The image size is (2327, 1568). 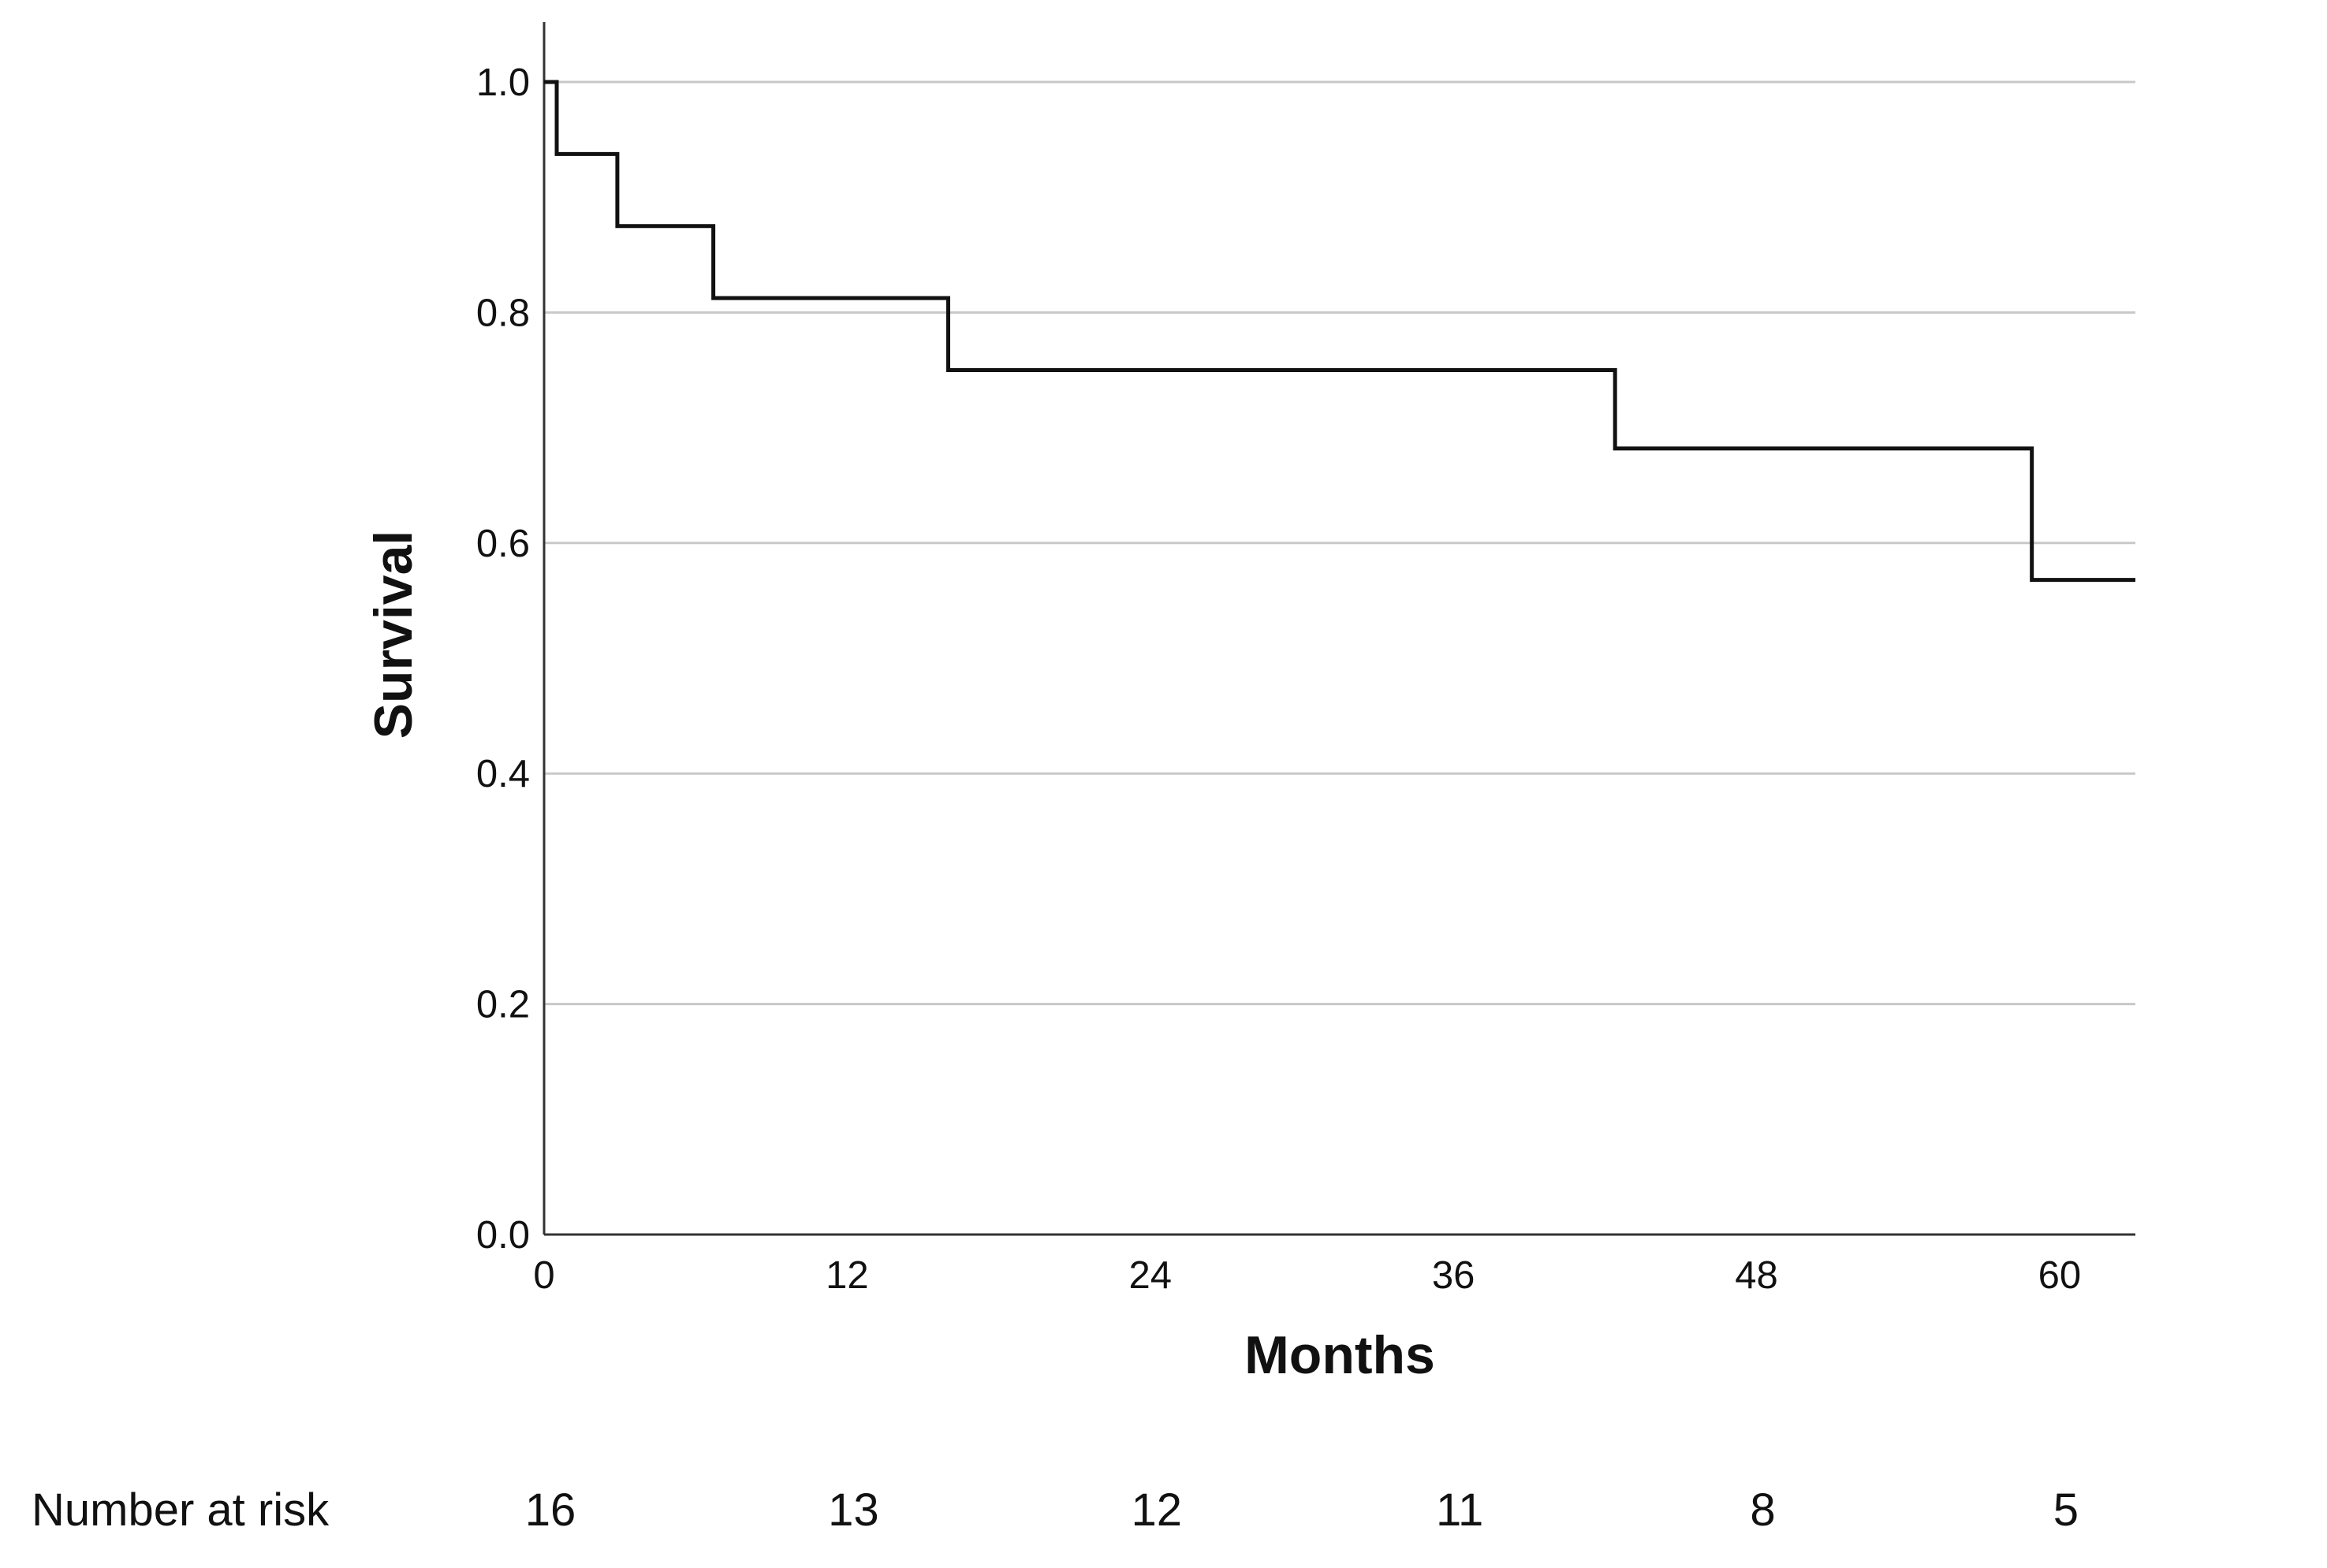 I want to click on x-tick-label: 36, so click(x=1453, y=1275).